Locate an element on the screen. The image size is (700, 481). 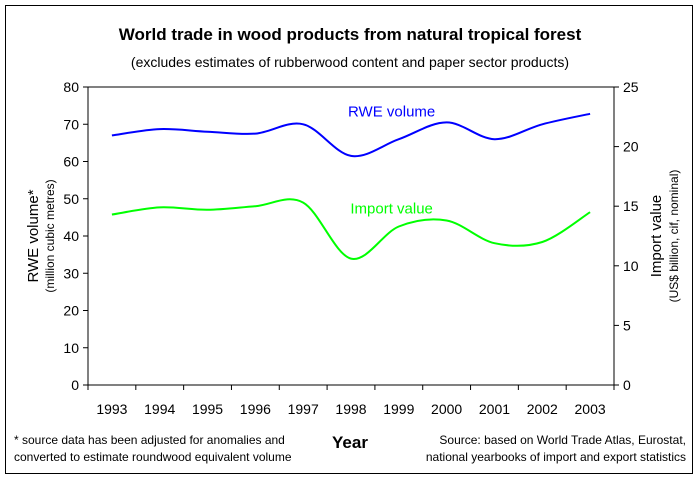
x-tick-label: 2000 is located at coordinates (446, 409).